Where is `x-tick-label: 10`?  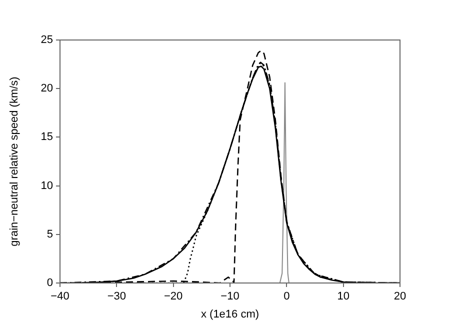 x-tick-label: 10 is located at coordinates (343, 296).